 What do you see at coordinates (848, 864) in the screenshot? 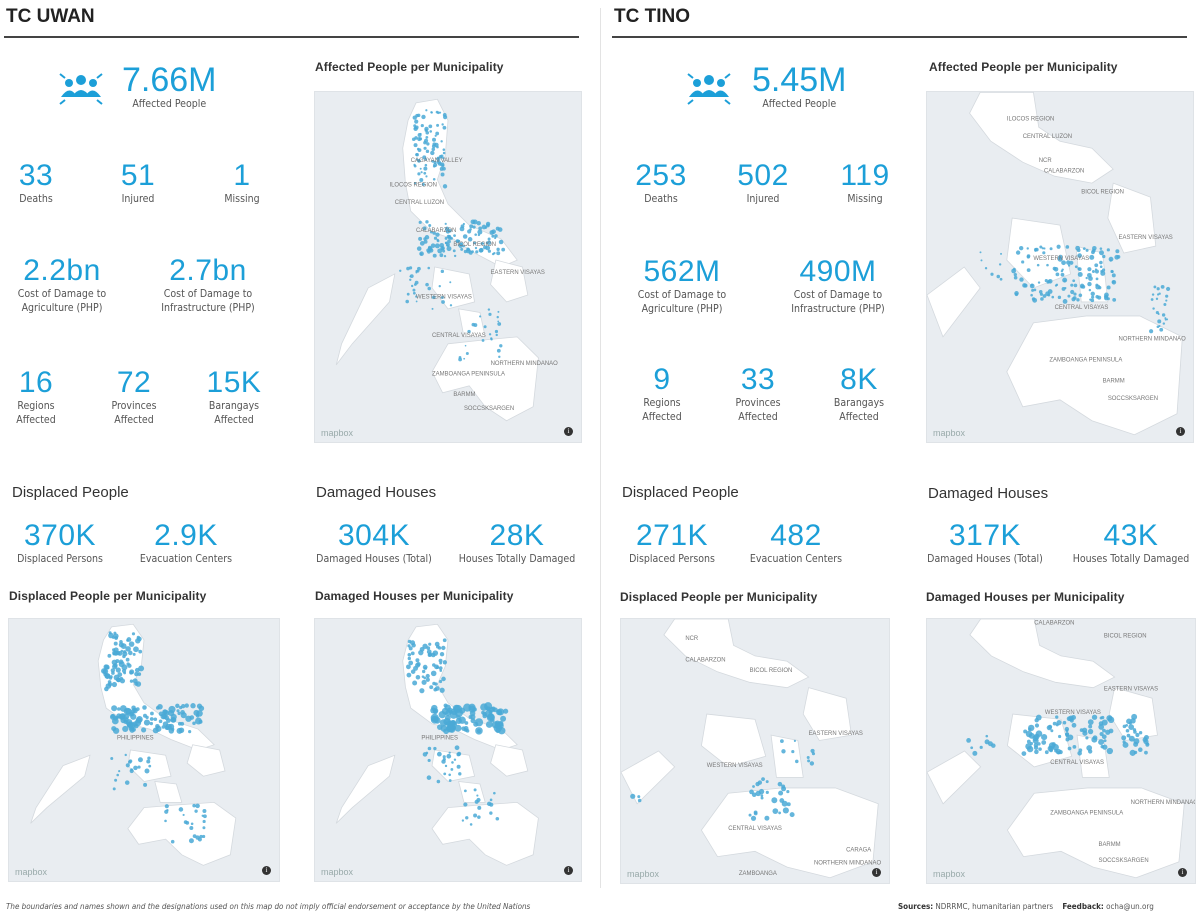
I see `region-label: NORTHERN MINDANAO` at bounding box center [848, 864].